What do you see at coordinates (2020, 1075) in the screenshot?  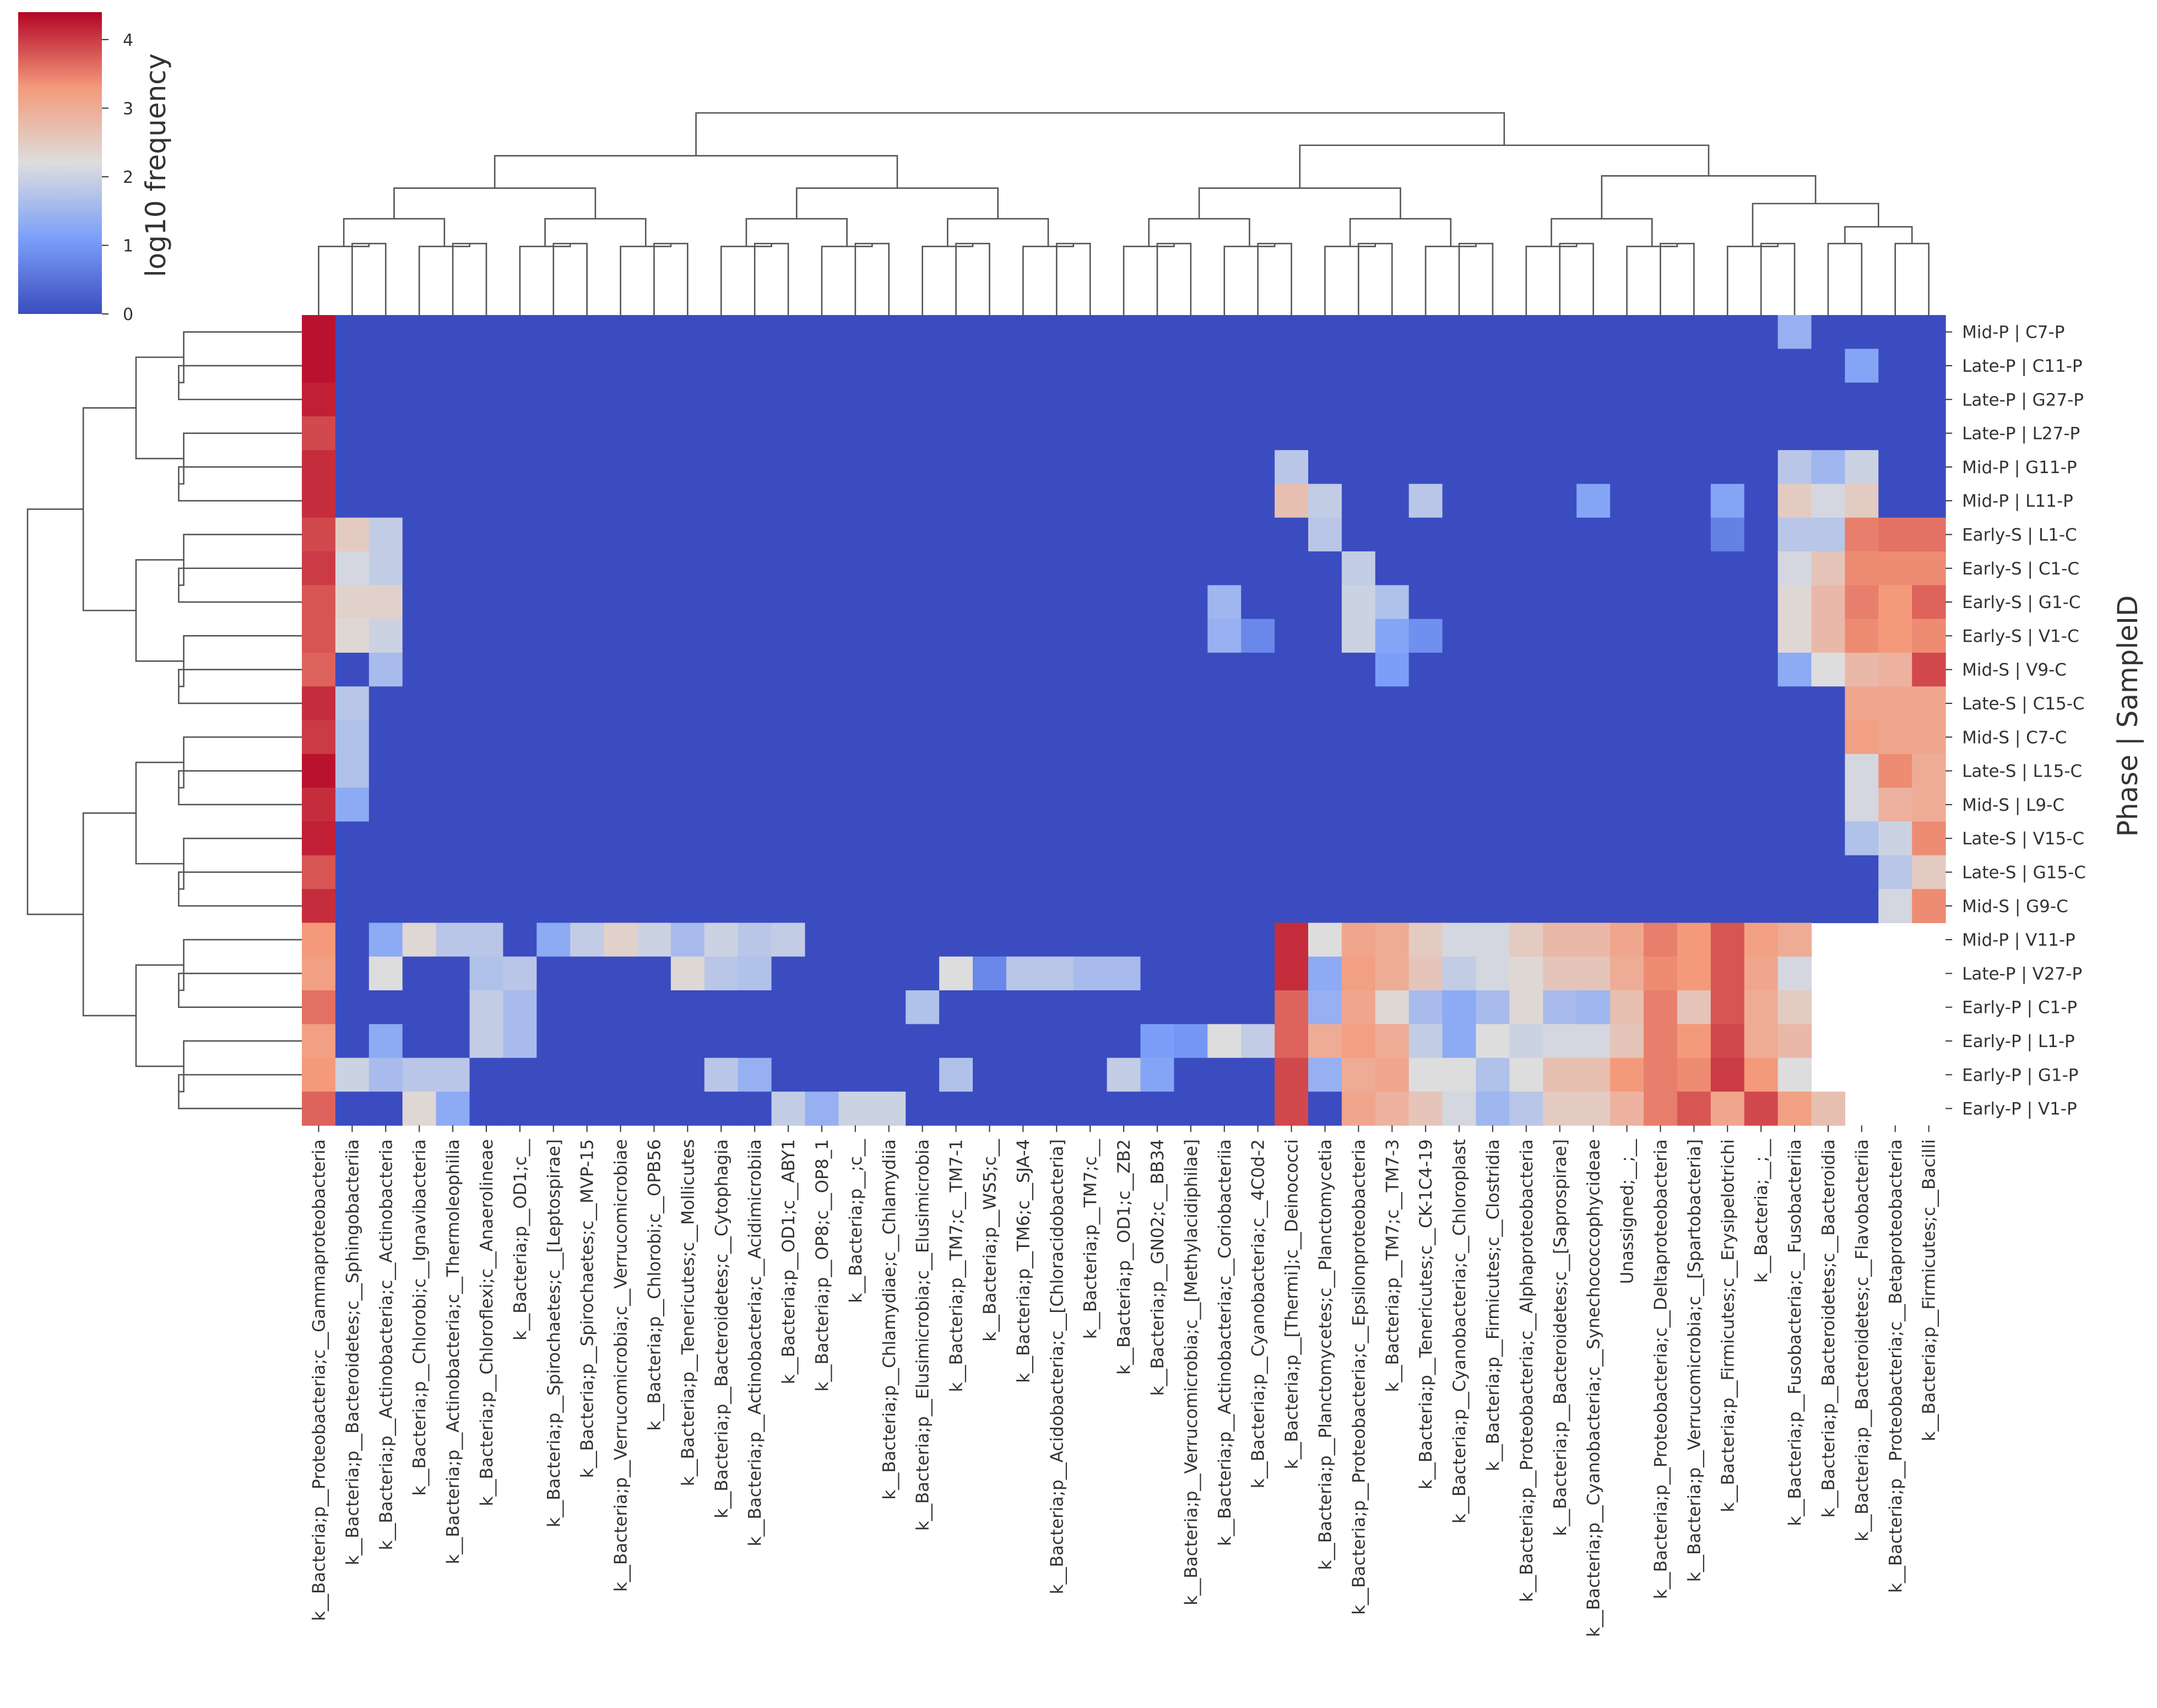 I see `row-label: Early-P | G1-P` at bounding box center [2020, 1075].